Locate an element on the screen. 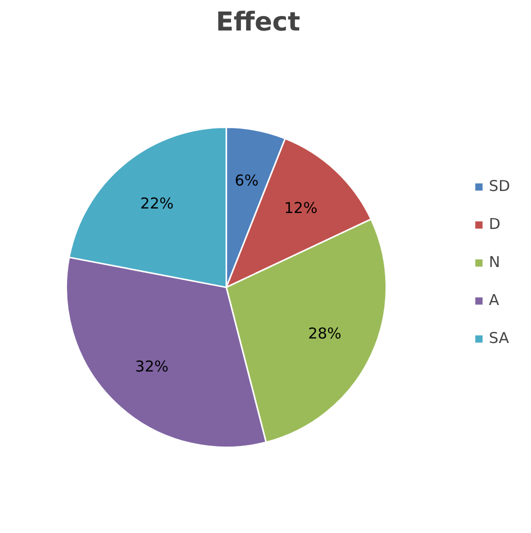  legend-label: SA is located at coordinates (498, 338).